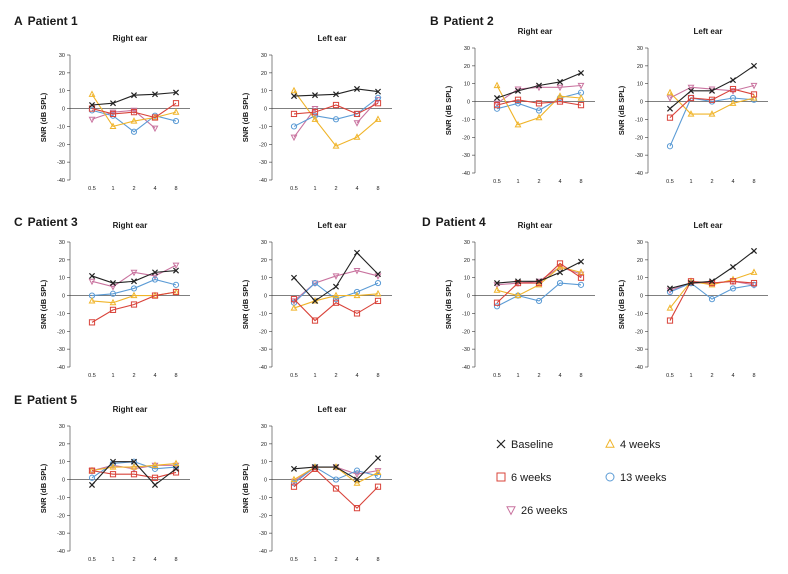  What do you see at coordinates (535, 31) in the screenshot?
I see `chart-title: Right ear` at bounding box center [535, 31].